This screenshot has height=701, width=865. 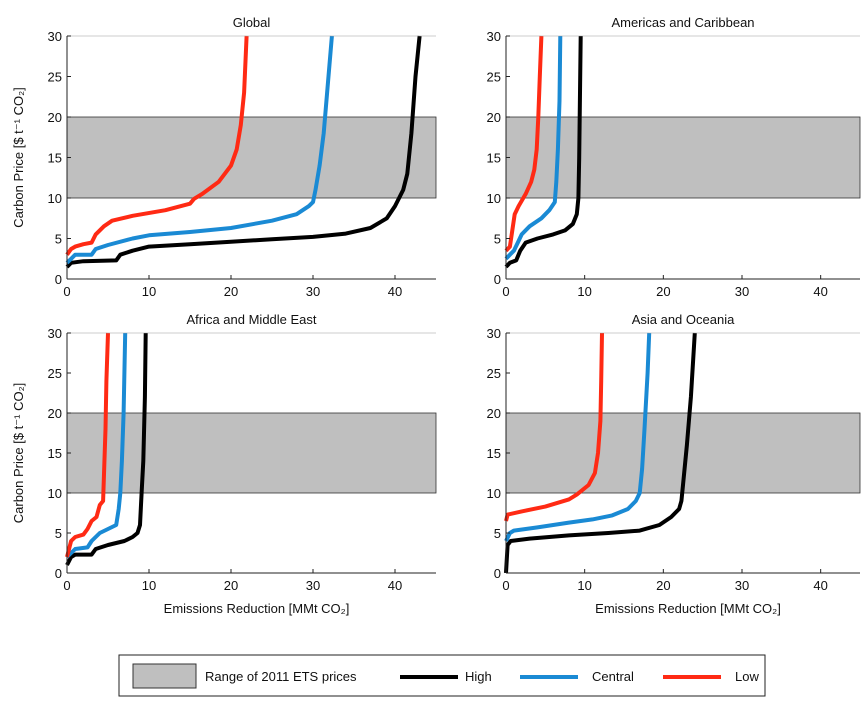 What do you see at coordinates (442, 675) in the screenshot?
I see `legend: Range of 2011 ETS prices High Central Low` at bounding box center [442, 675].